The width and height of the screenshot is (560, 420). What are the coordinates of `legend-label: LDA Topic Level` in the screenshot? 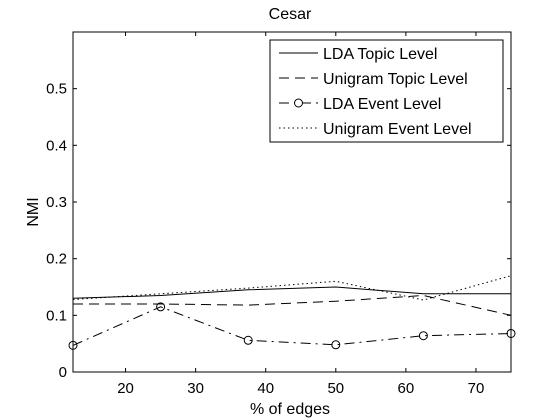 It's located at (380, 54).